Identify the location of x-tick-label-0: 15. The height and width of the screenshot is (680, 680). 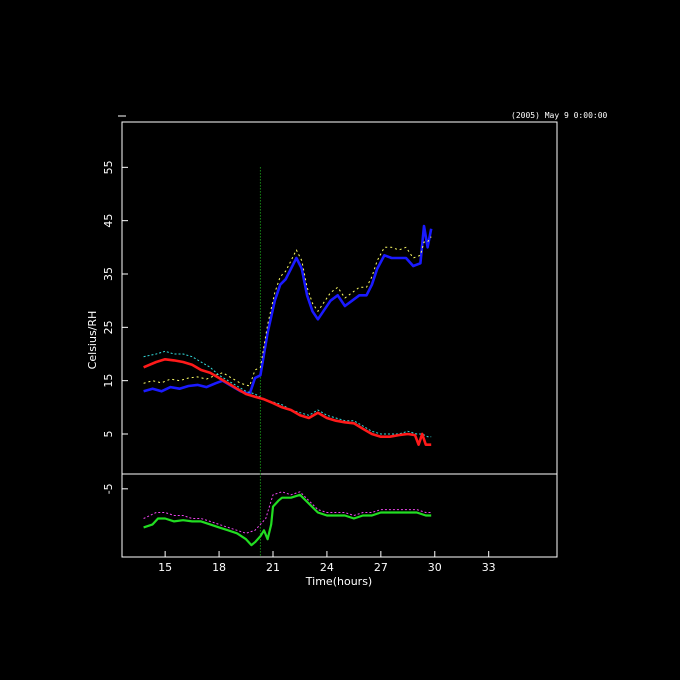
(165, 567).